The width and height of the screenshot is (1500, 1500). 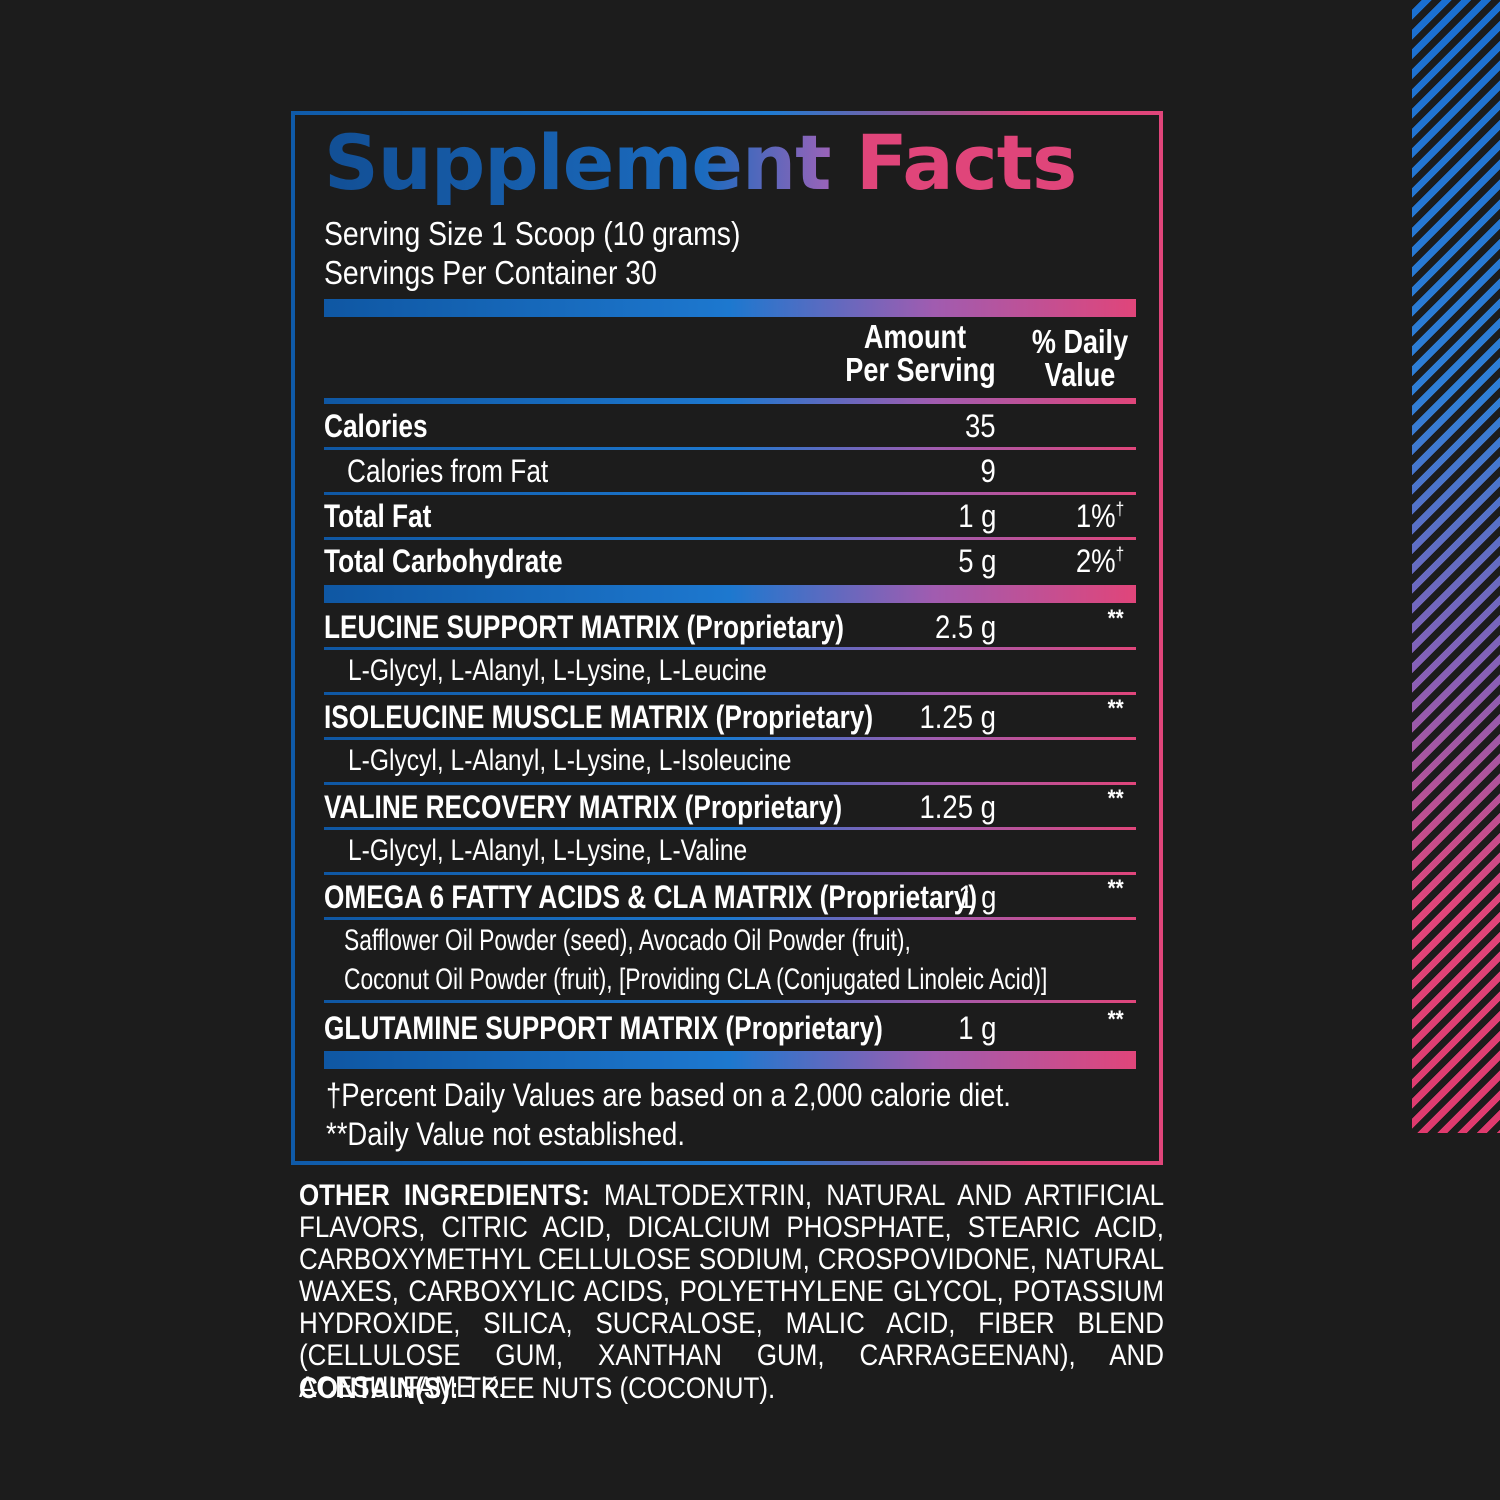 What do you see at coordinates (1080, 374) in the screenshot?
I see `header-dv-line2: Value` at bounding box center [1080, 374].